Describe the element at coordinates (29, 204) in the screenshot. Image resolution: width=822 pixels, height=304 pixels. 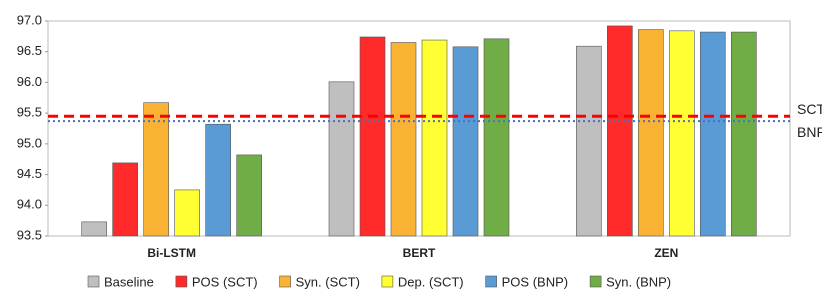
I see `y-tick-label: 94.0` at that location.